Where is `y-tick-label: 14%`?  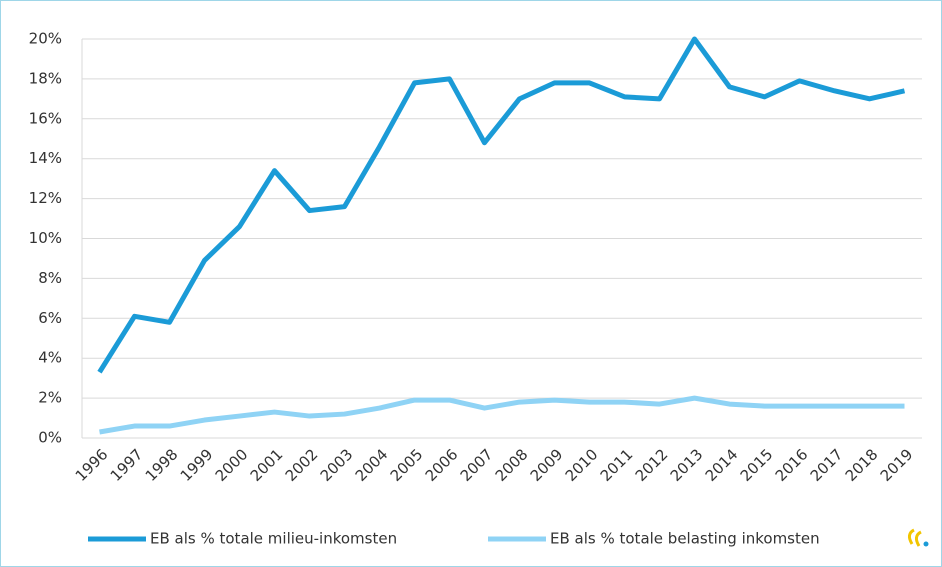
y-tick-label: 14% is located at coordinates (45, 158).